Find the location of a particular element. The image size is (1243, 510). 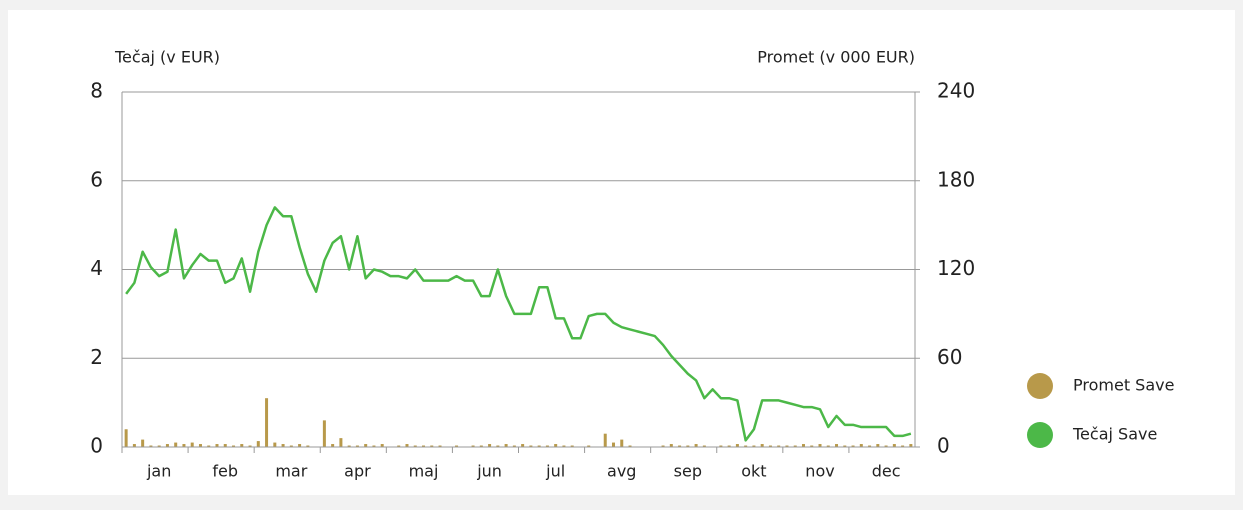

legend-label: Promet Save is located at coordinates (1123, 385).